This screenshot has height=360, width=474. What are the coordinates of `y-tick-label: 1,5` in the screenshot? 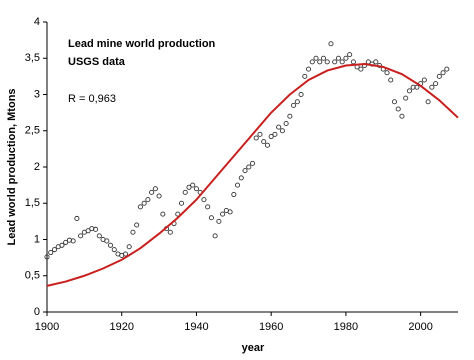 It's located at (32, 203).